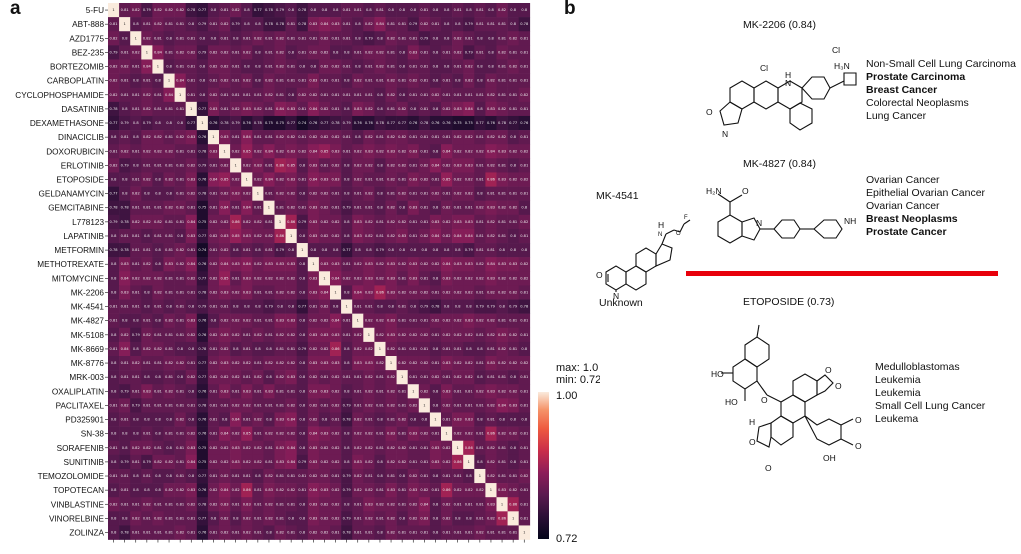 The height and width of the screenshot is (554, 1021). I want to click on svg-text: Cl, so click(836, 50).